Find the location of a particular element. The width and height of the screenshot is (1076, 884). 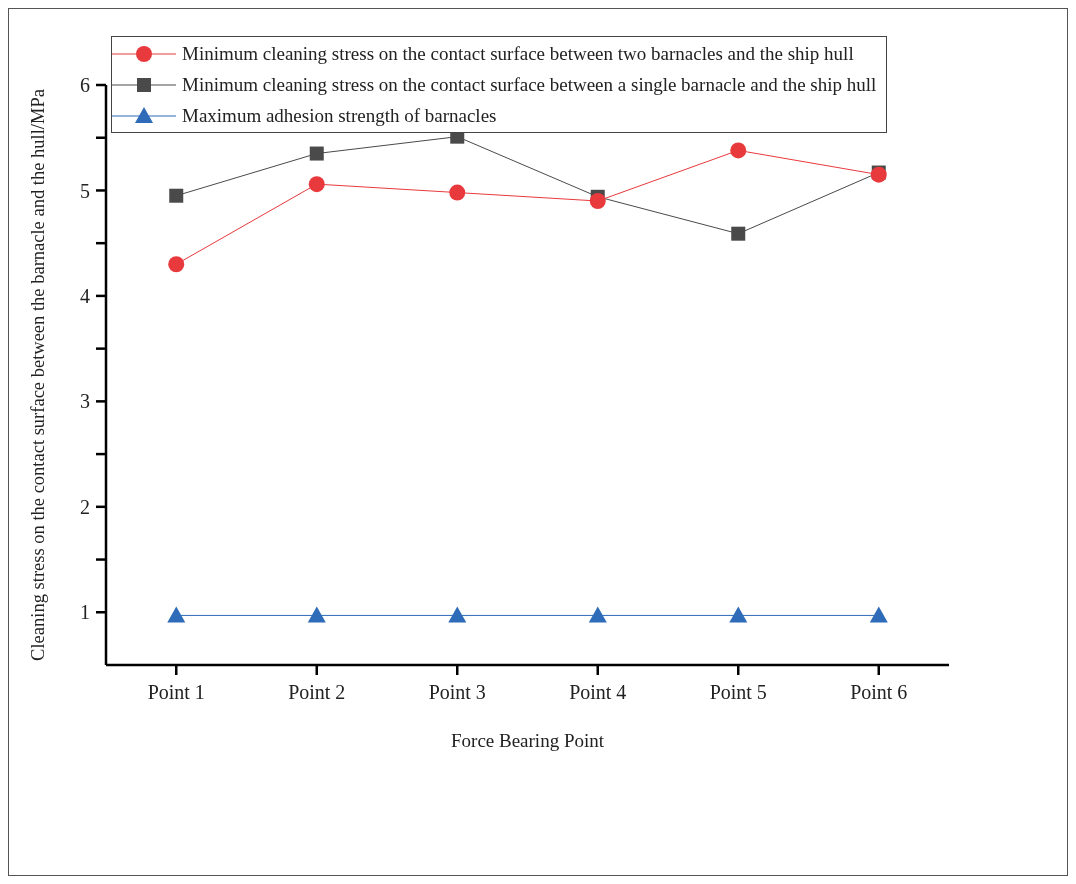

x-tick-label: Point 5 is located at coordinates (738, 692).